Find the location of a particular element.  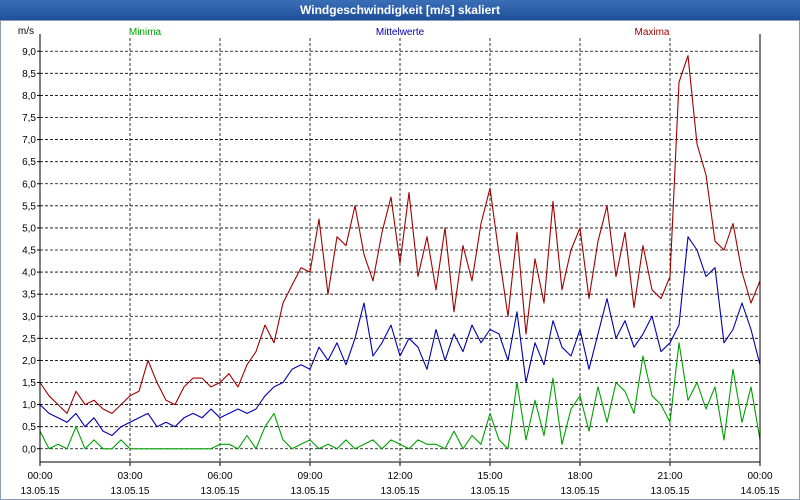

x-tick-date-label: 14.05.15 is located at coordinates (760, 491).